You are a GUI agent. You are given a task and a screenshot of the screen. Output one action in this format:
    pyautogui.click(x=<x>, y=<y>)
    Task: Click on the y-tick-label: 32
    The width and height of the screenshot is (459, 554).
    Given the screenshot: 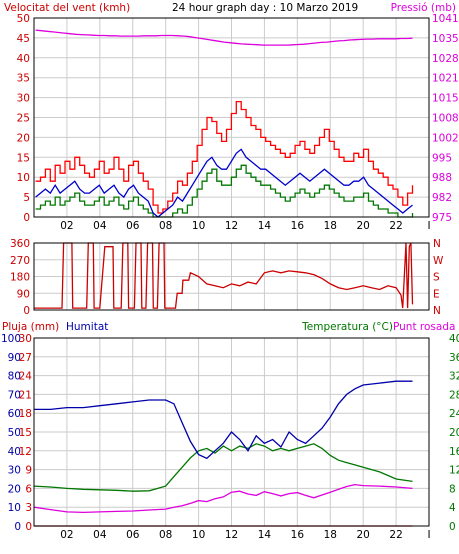 What is the action you would take?
    pyautogui.click(x=454, y=377)
    